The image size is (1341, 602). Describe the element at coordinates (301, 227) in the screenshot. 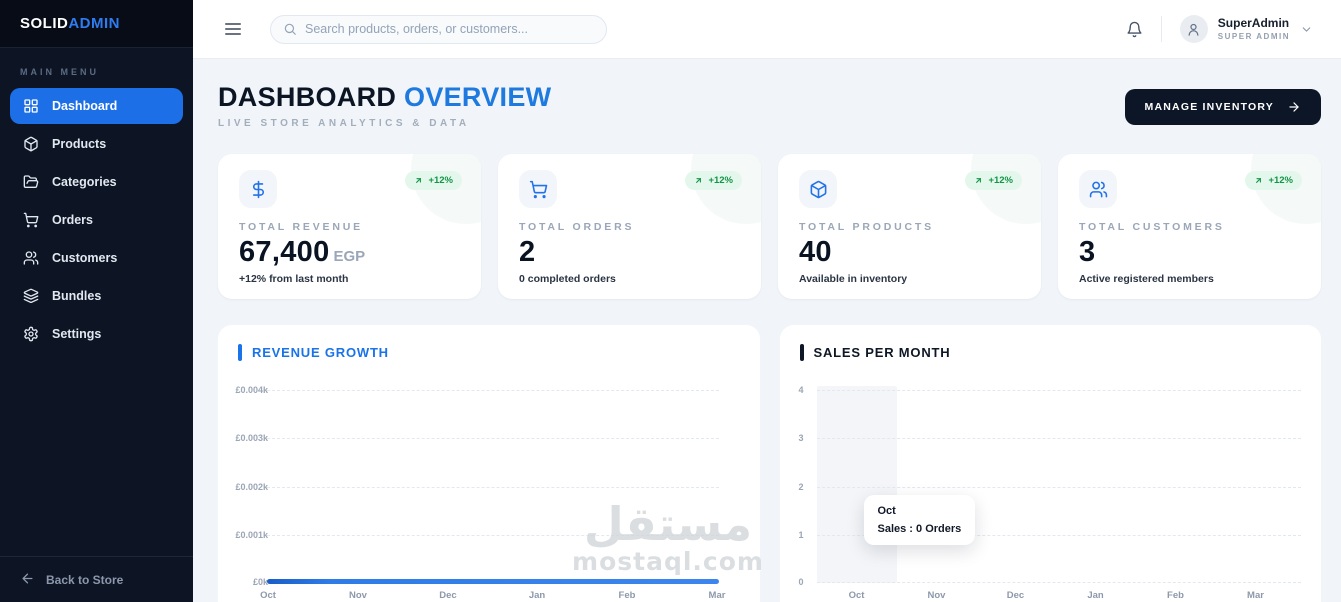

I see `stat-label: TOTAL REVENUE` at that location.